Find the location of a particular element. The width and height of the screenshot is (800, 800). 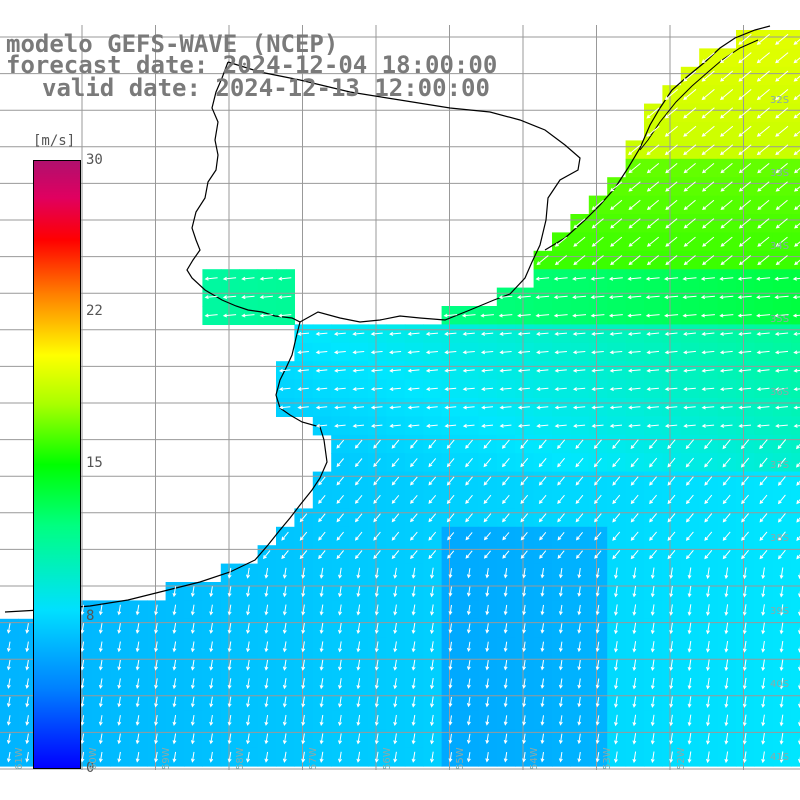

longitude-label: 54W is located at coordinates (534, 758).